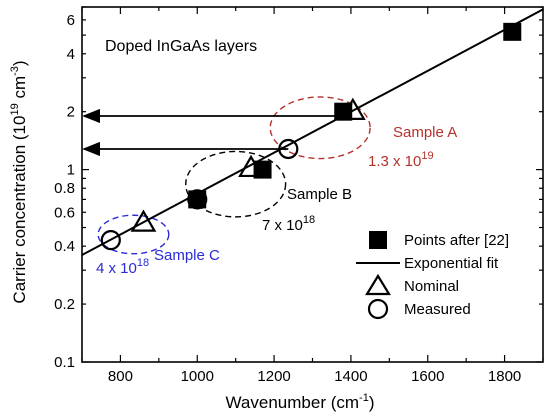  I want to click on x-tick-label: 1800, so click(504, 376).